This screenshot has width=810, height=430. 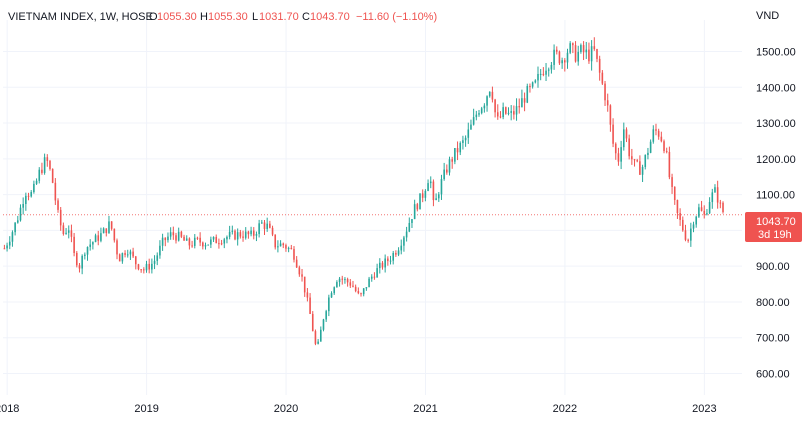 I want to click on legend-close-label: C, so click(x=306, y=17).